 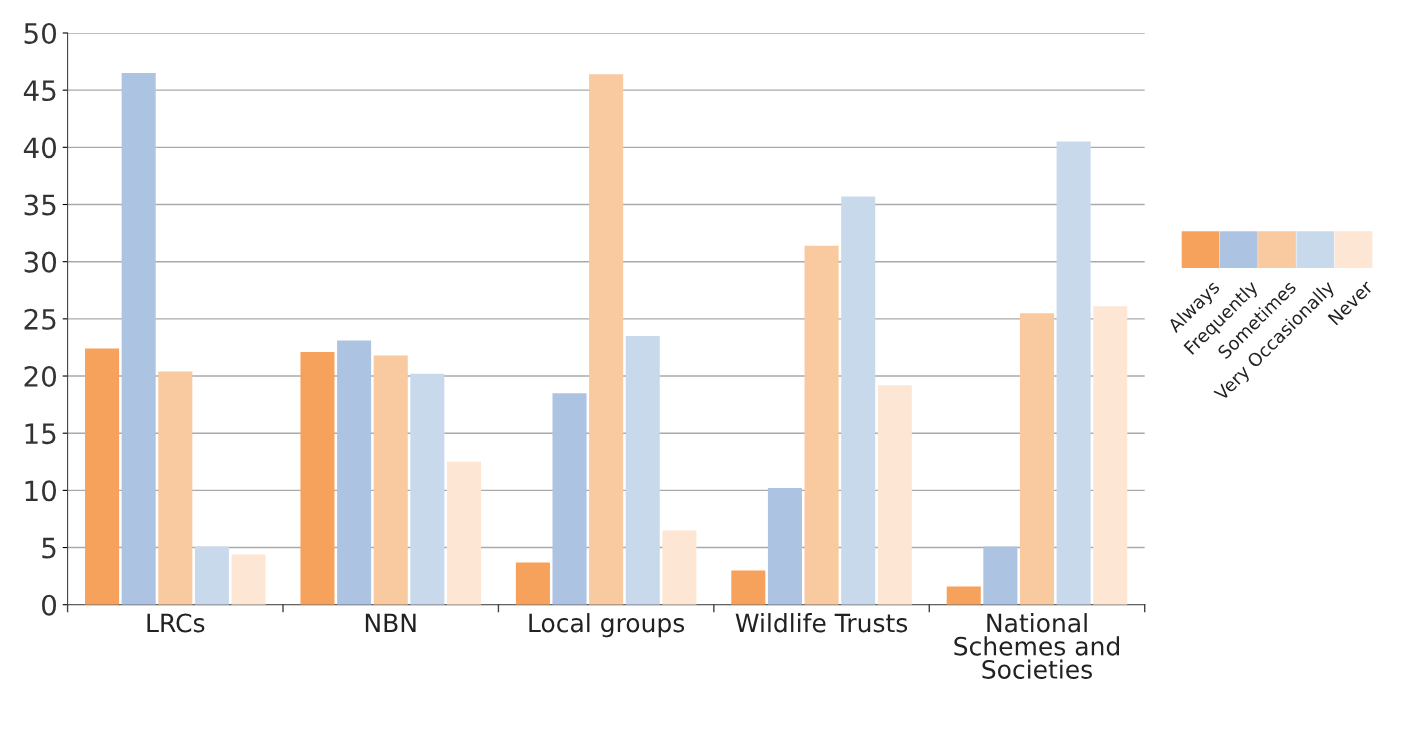 I want to click on x-tick-label: NBN, so click(x=390, y=623).